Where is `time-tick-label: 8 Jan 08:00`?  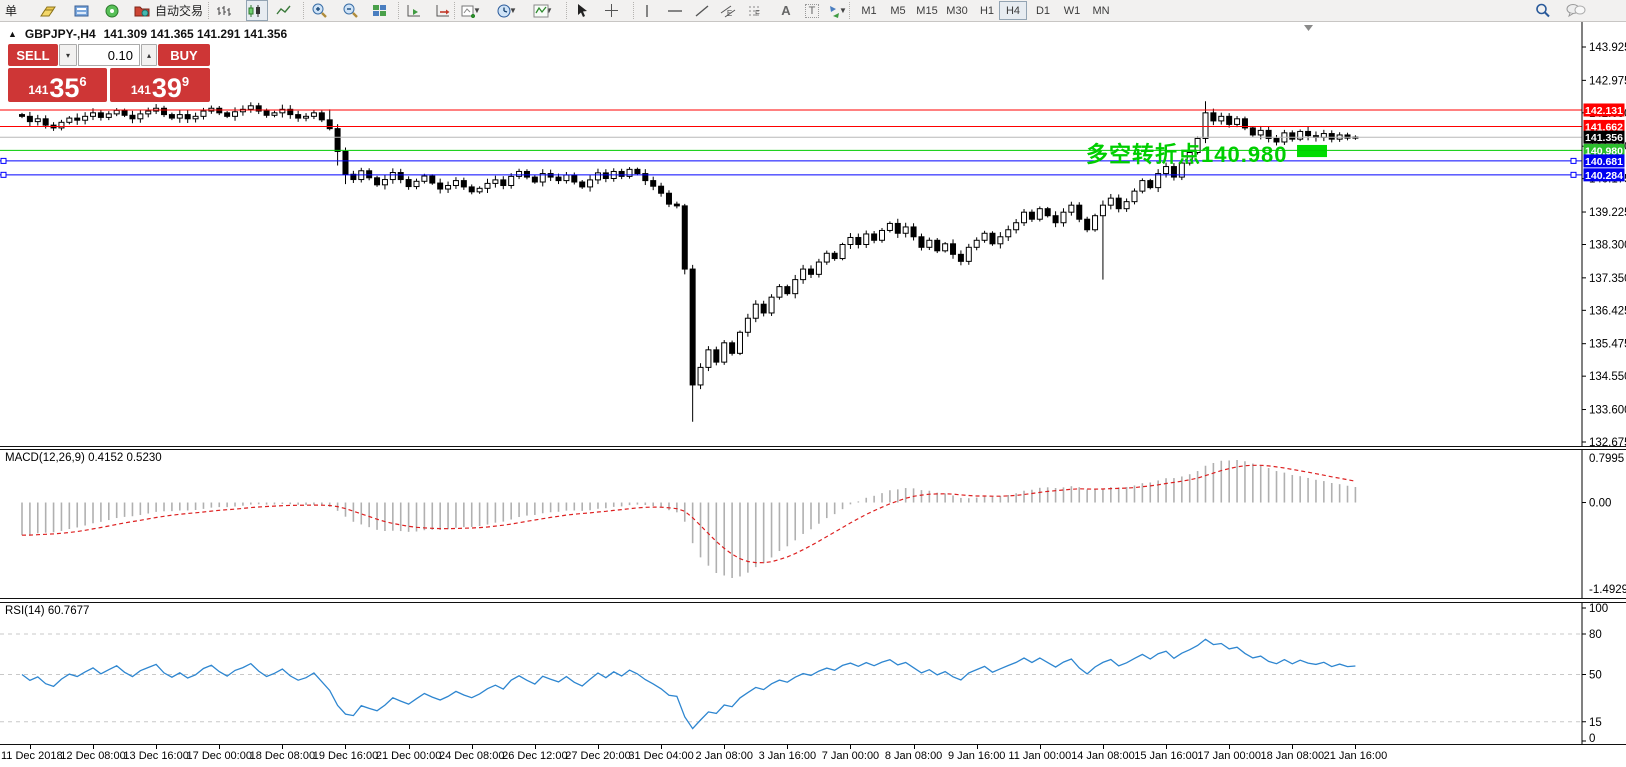
time-tick-label: 8 Jan 08:00 is located at coordinates (913, 756).